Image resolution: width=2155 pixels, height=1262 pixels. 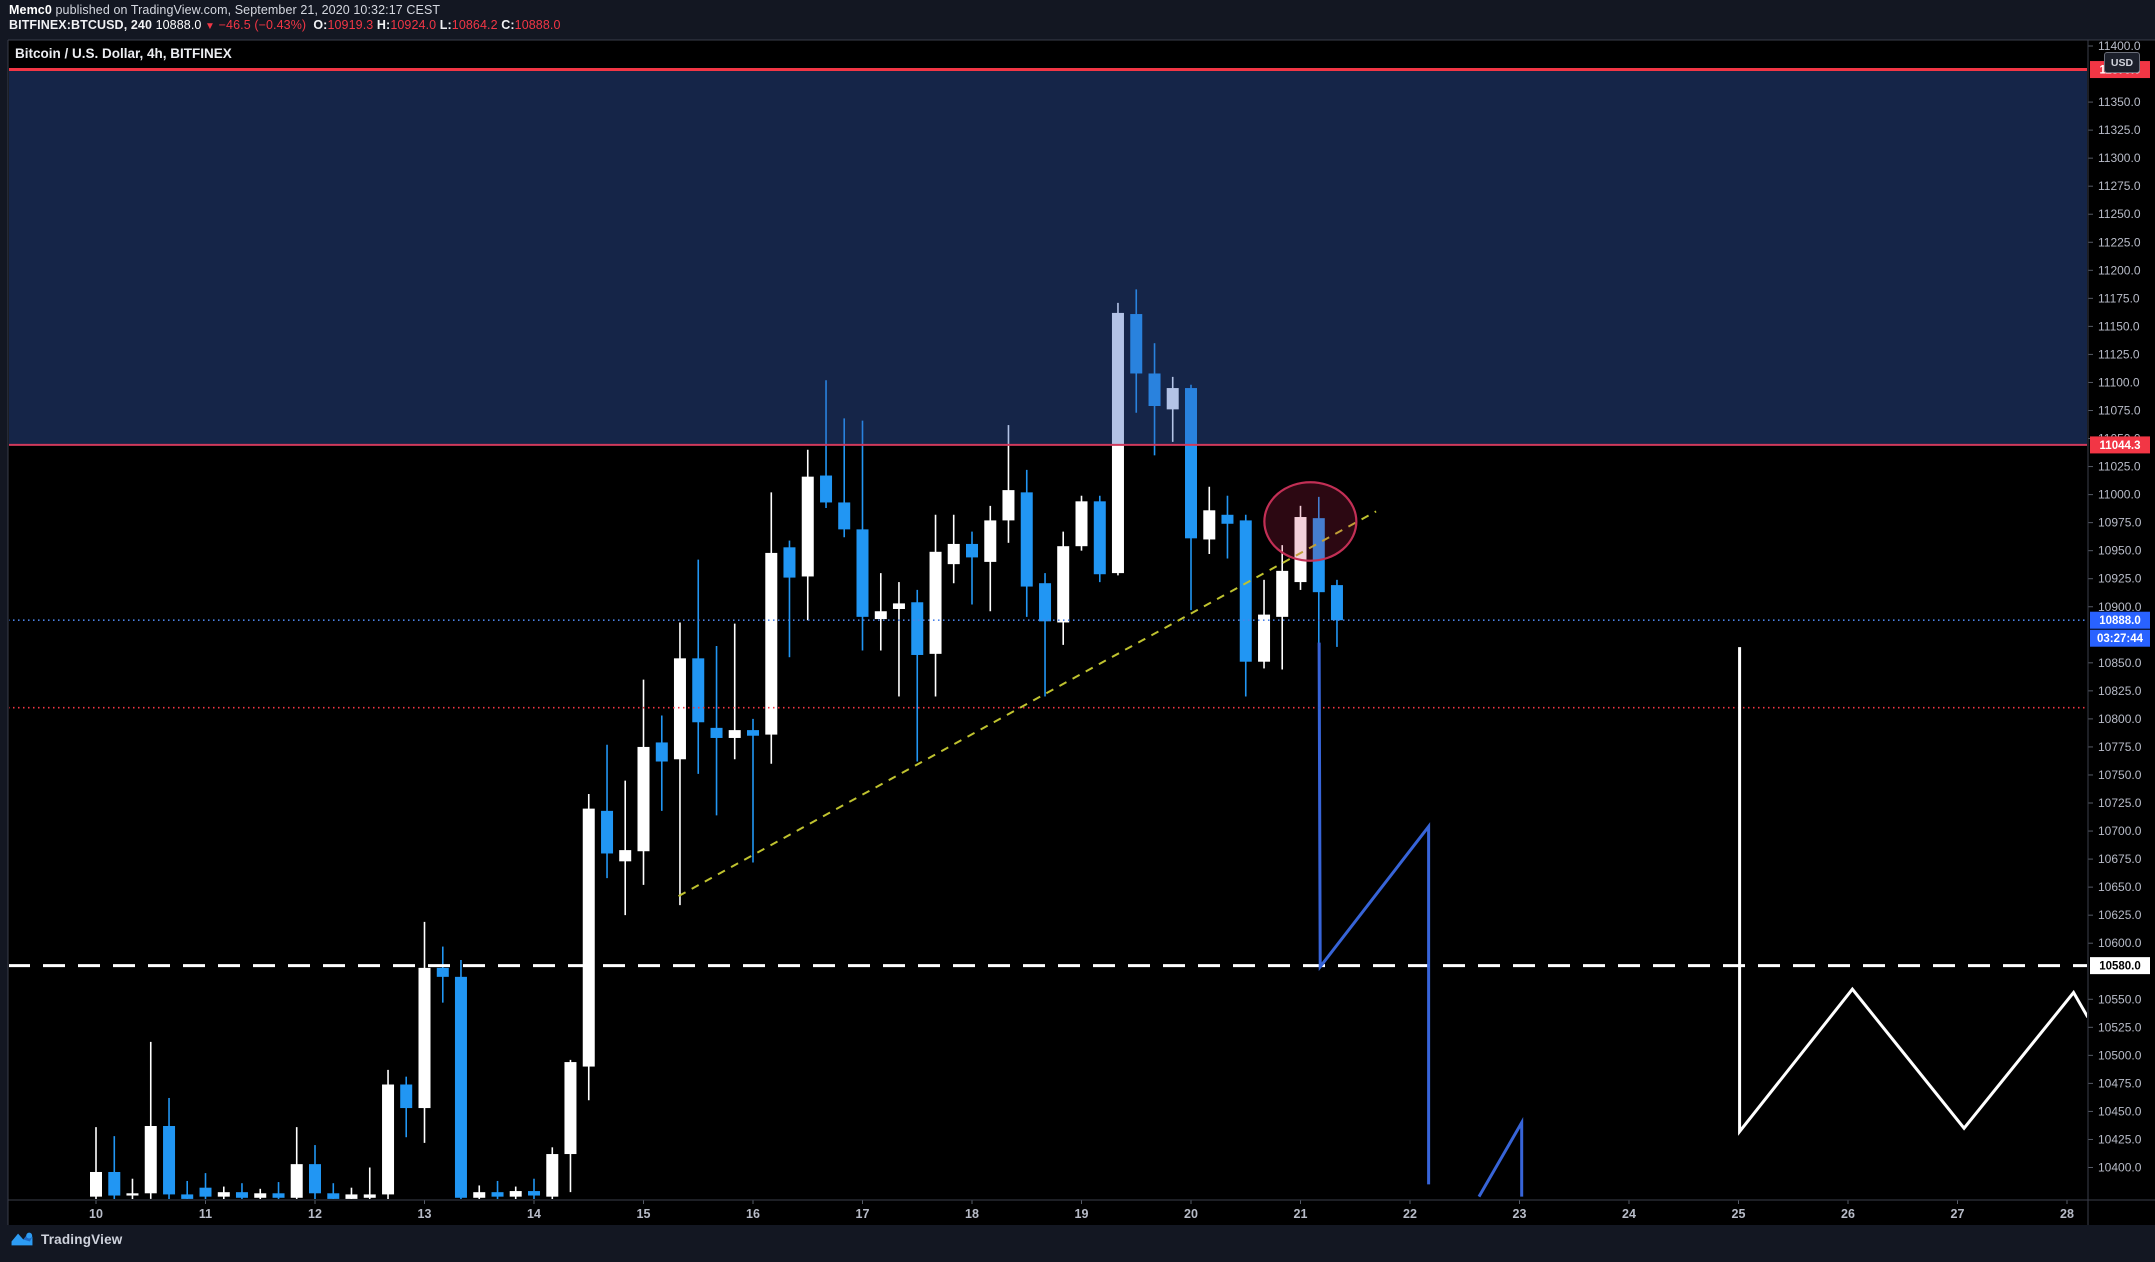 I want to click on price-tick-label: 10400.0, so click(x=2120, y=1168).